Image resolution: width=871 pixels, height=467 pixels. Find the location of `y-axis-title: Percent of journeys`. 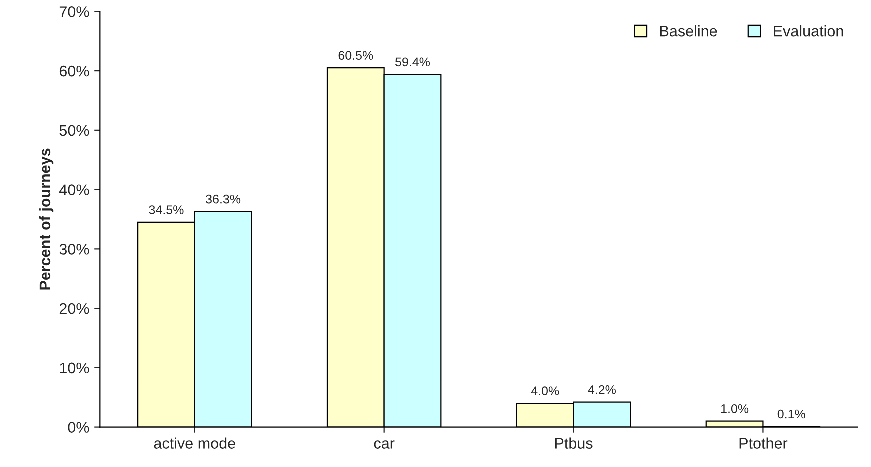

y-axis-title: Percent of journeys is located at coordinates (46, 219).